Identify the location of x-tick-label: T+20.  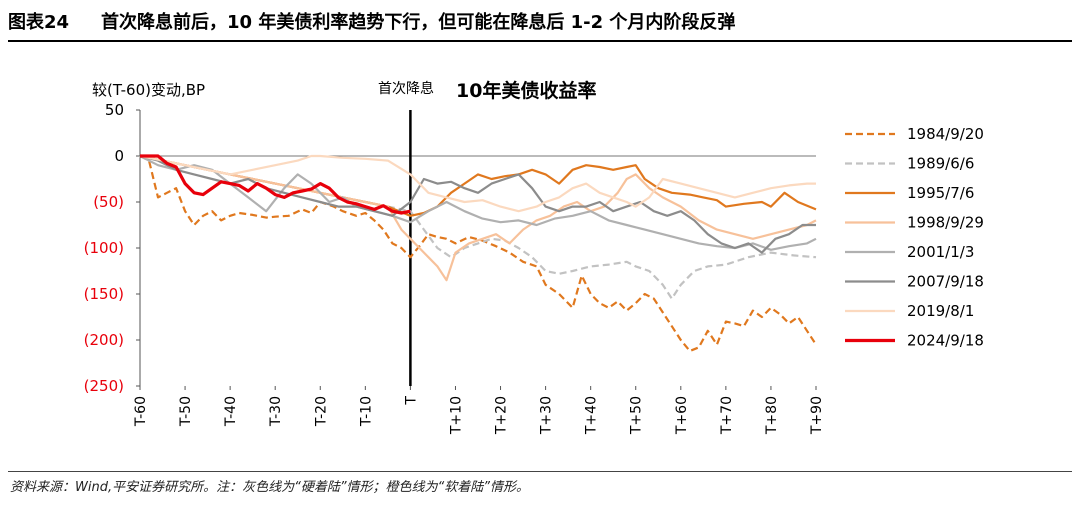
(502, 415).